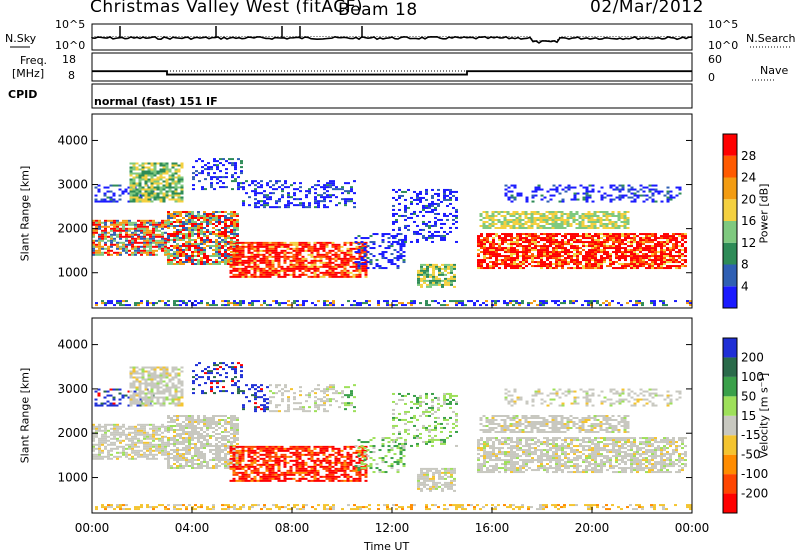  I want to click on beam-title: Beam 18, so click(378, 10).